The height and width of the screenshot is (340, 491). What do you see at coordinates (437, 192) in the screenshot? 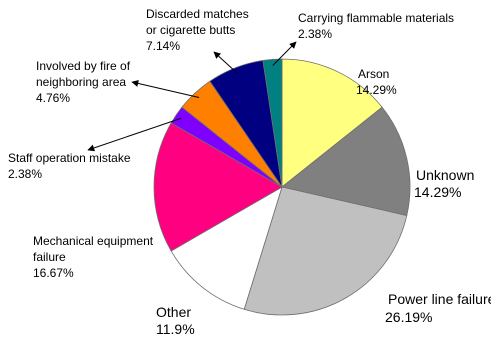
I see `value-unknown: 14.29%` at bounding box center [437, 192].